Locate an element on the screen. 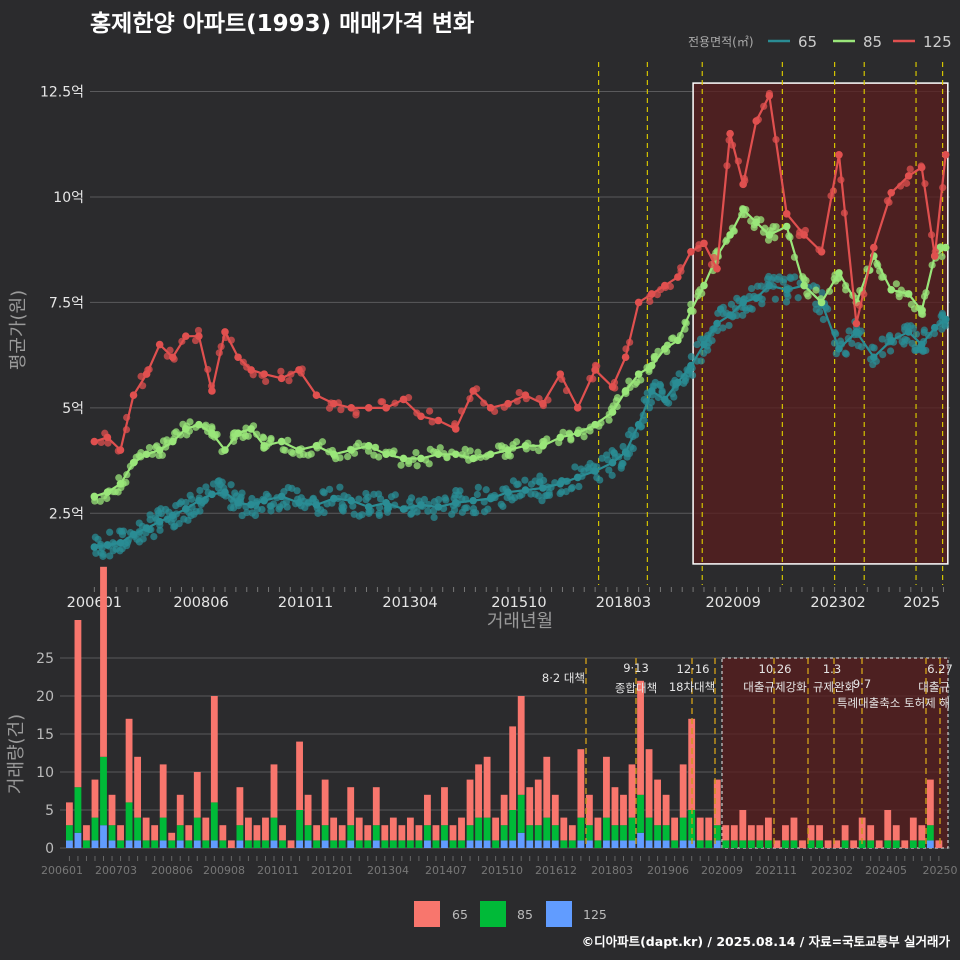 The image size is (960, 960). bottom-policy-label: 9·7 is located at coordinates (862, 684).